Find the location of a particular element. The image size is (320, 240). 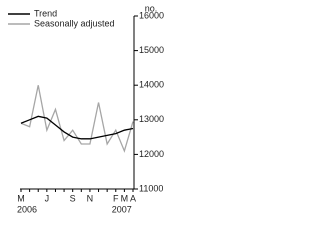

y-tick-label: 11000 is located at coordinates (151, 188).